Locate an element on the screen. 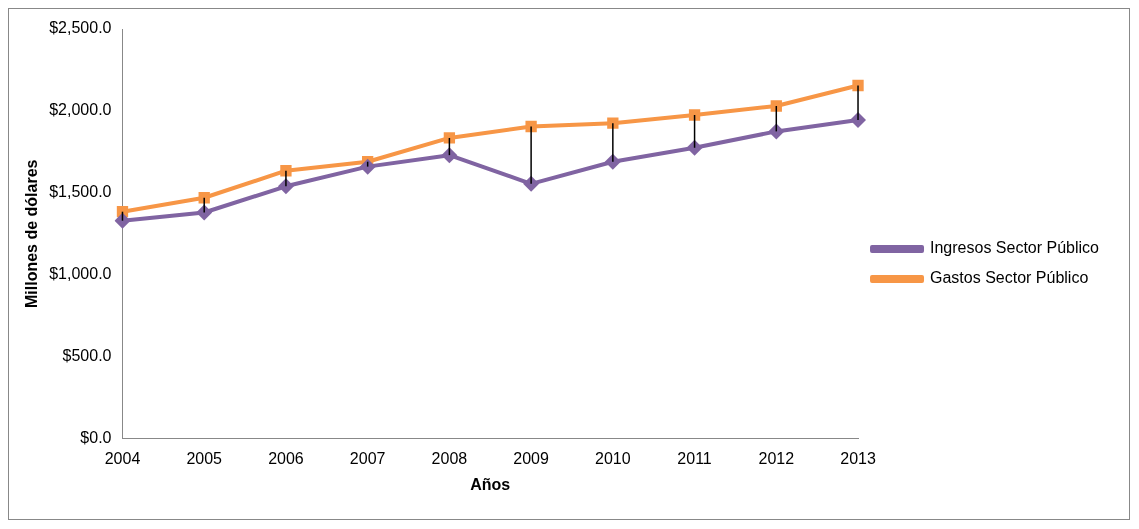 The image size is (1139, 529). x-axis-title: Años is located at coordinates (490, 484).